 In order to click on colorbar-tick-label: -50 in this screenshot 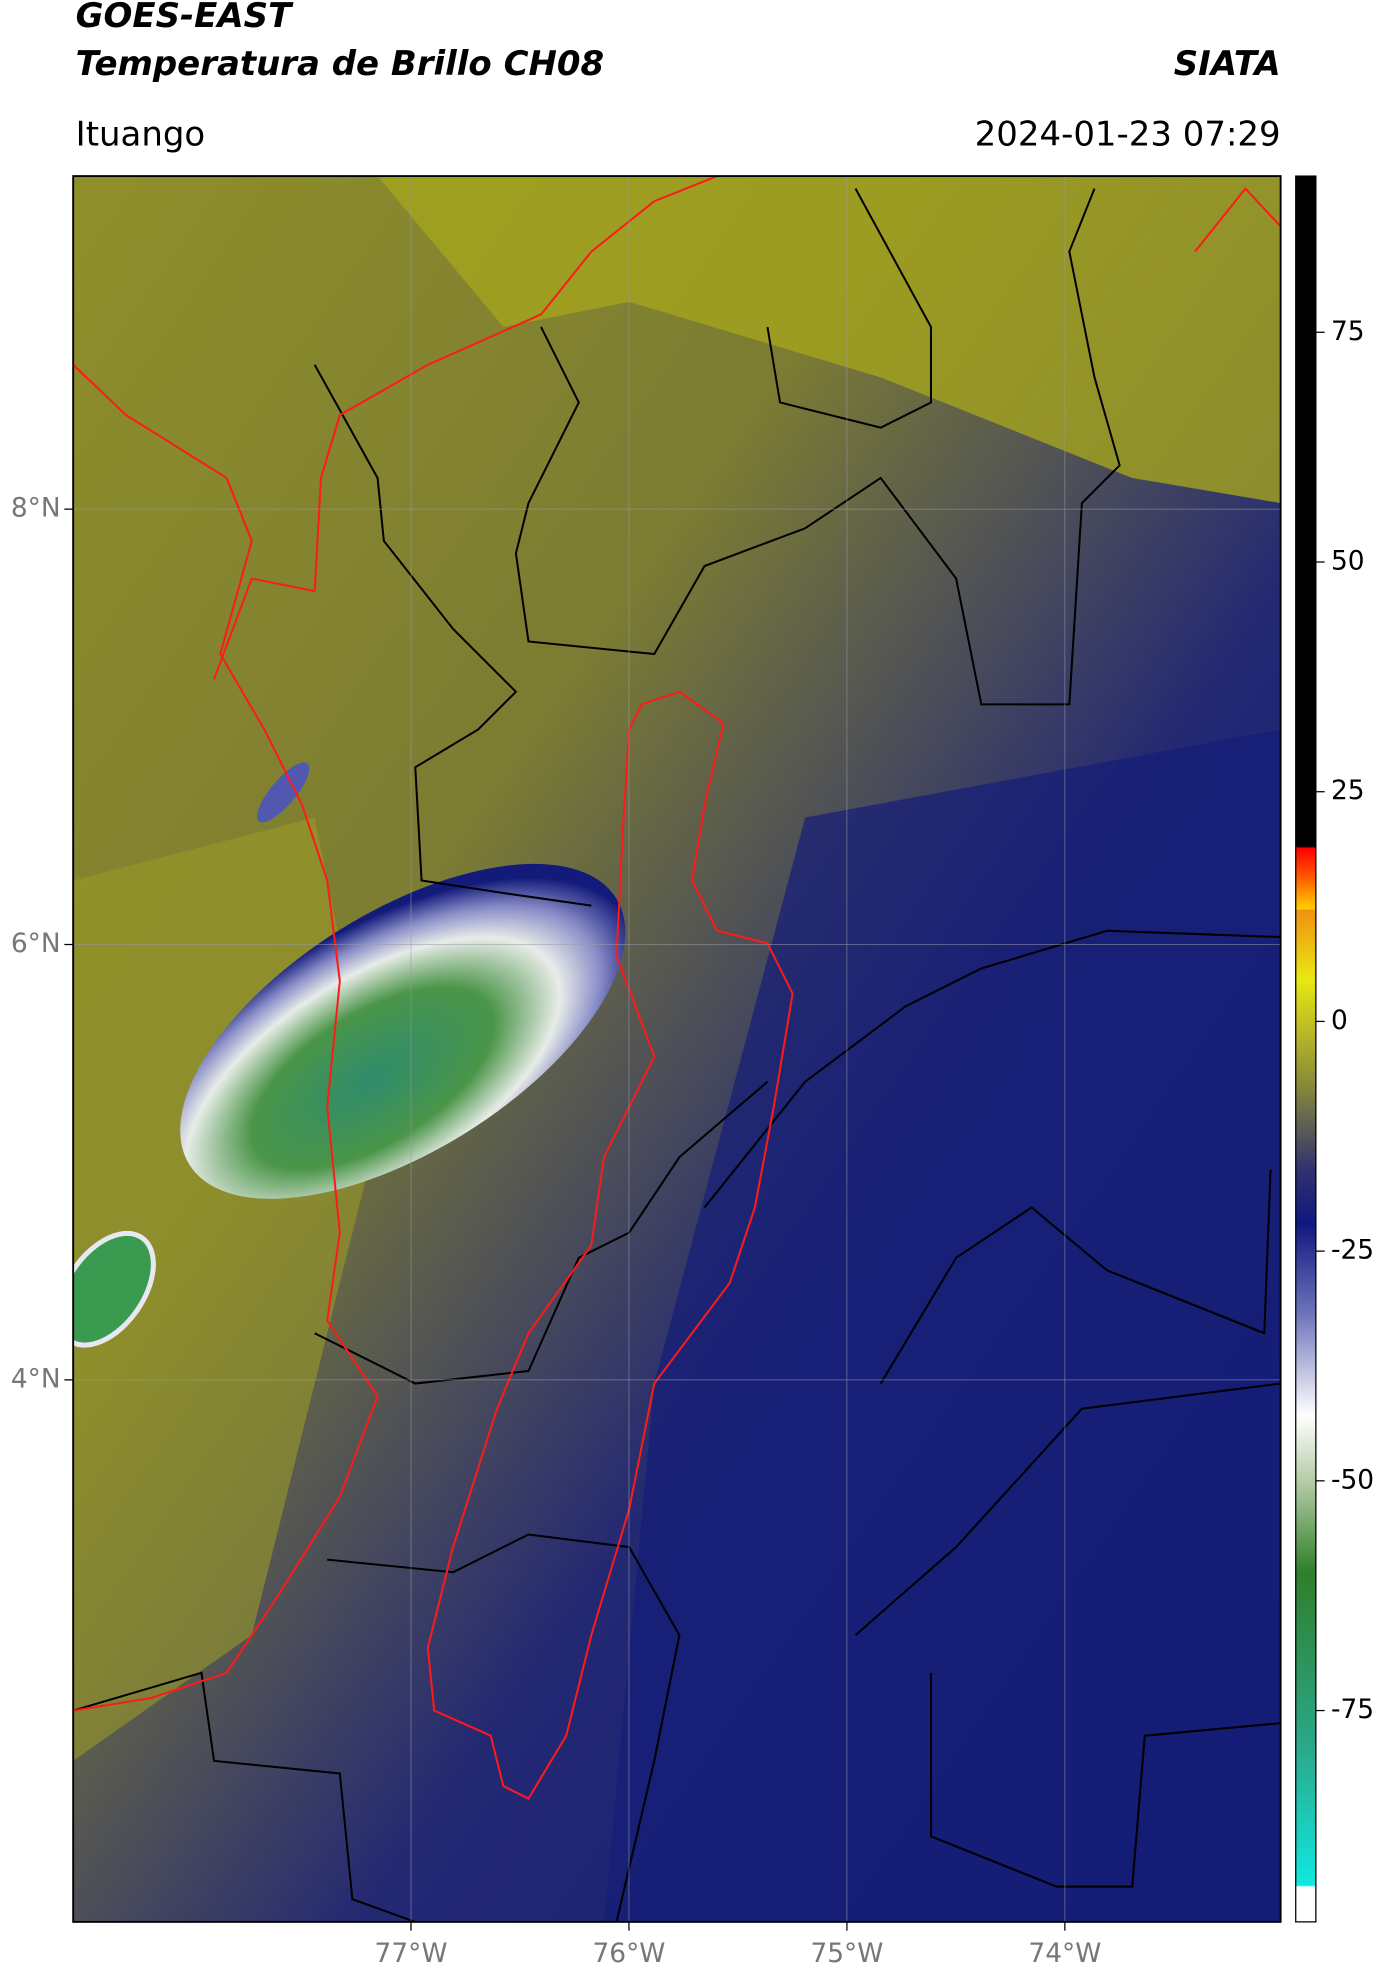, I will do `click(1352, 1479)`.